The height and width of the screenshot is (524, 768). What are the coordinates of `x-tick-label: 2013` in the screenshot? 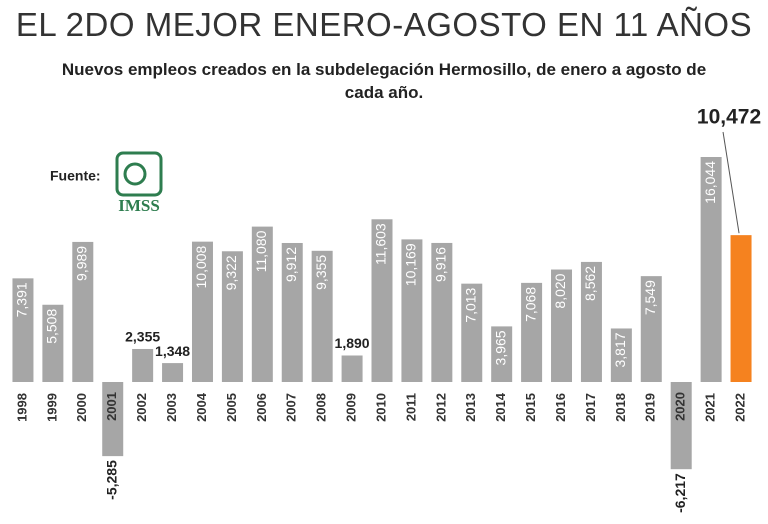 It's located at (470, 407).